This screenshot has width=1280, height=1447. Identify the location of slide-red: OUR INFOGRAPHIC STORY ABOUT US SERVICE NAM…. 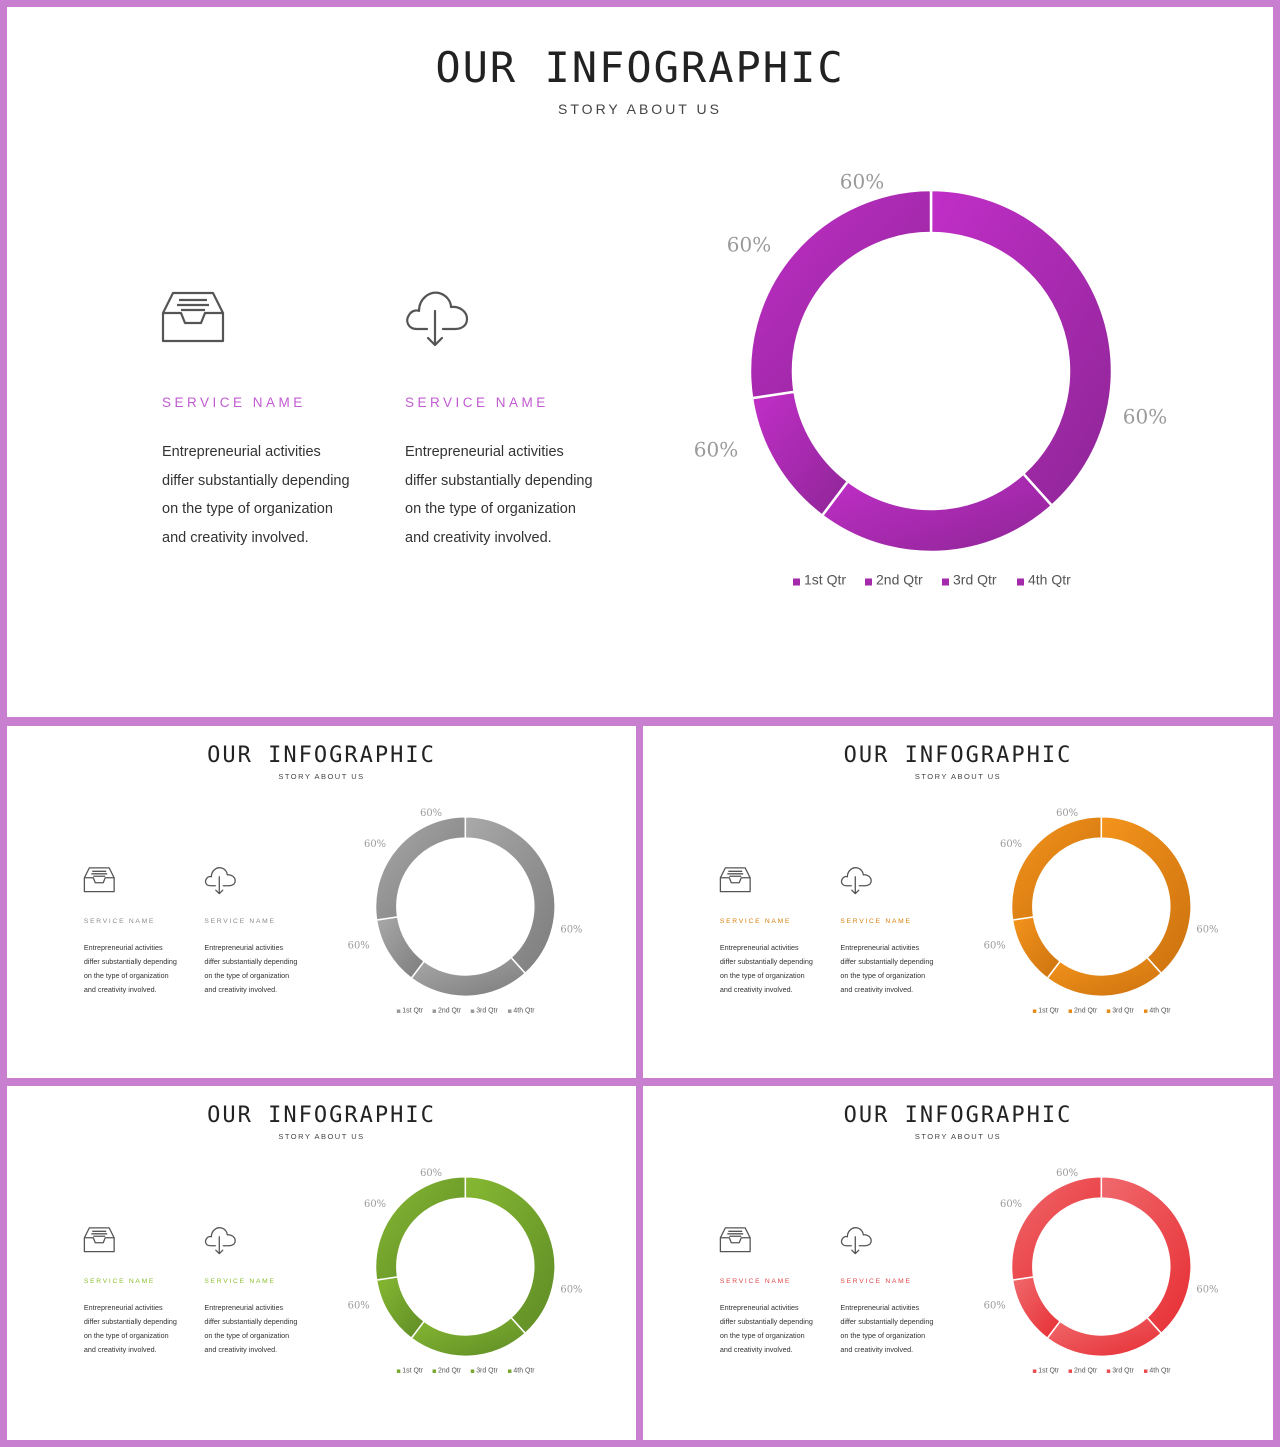
(958, 1263).